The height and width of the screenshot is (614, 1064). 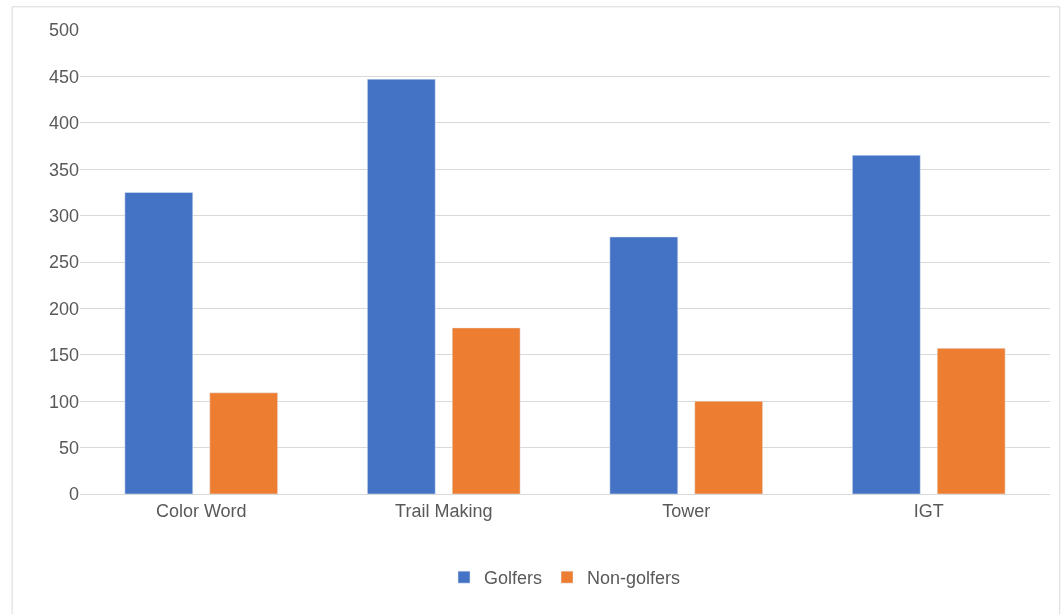 I want to click on y-tick-label: 200, so click(x=63, y=308).